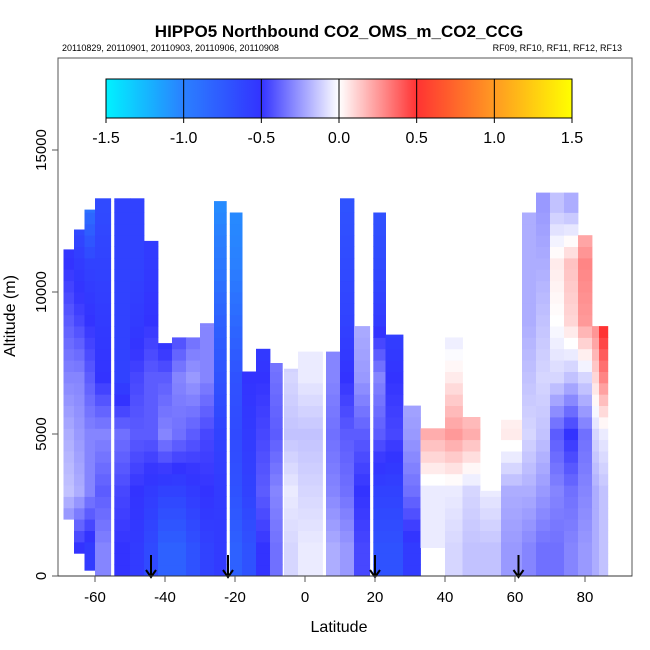  What do you see at coordinates (515, 597) in the screenshot?
I see `x-tick-label: 60` at bounding box center [515, 597].